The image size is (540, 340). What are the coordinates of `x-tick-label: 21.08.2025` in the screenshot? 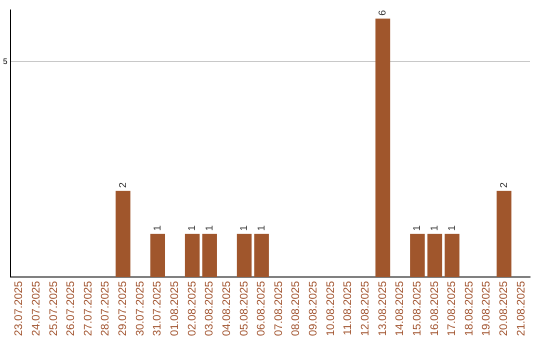 It's located at (521, 308).